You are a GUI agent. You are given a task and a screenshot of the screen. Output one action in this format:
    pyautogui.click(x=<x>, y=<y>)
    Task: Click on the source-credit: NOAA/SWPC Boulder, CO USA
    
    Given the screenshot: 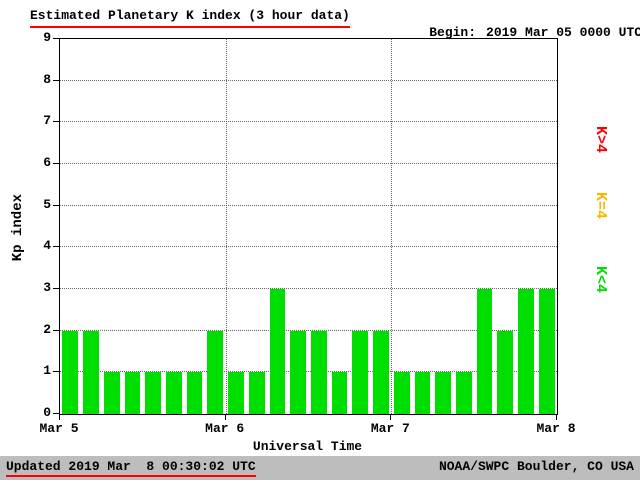 What is the action you would take?
    pyautogui.click(x=536, y=466)
    